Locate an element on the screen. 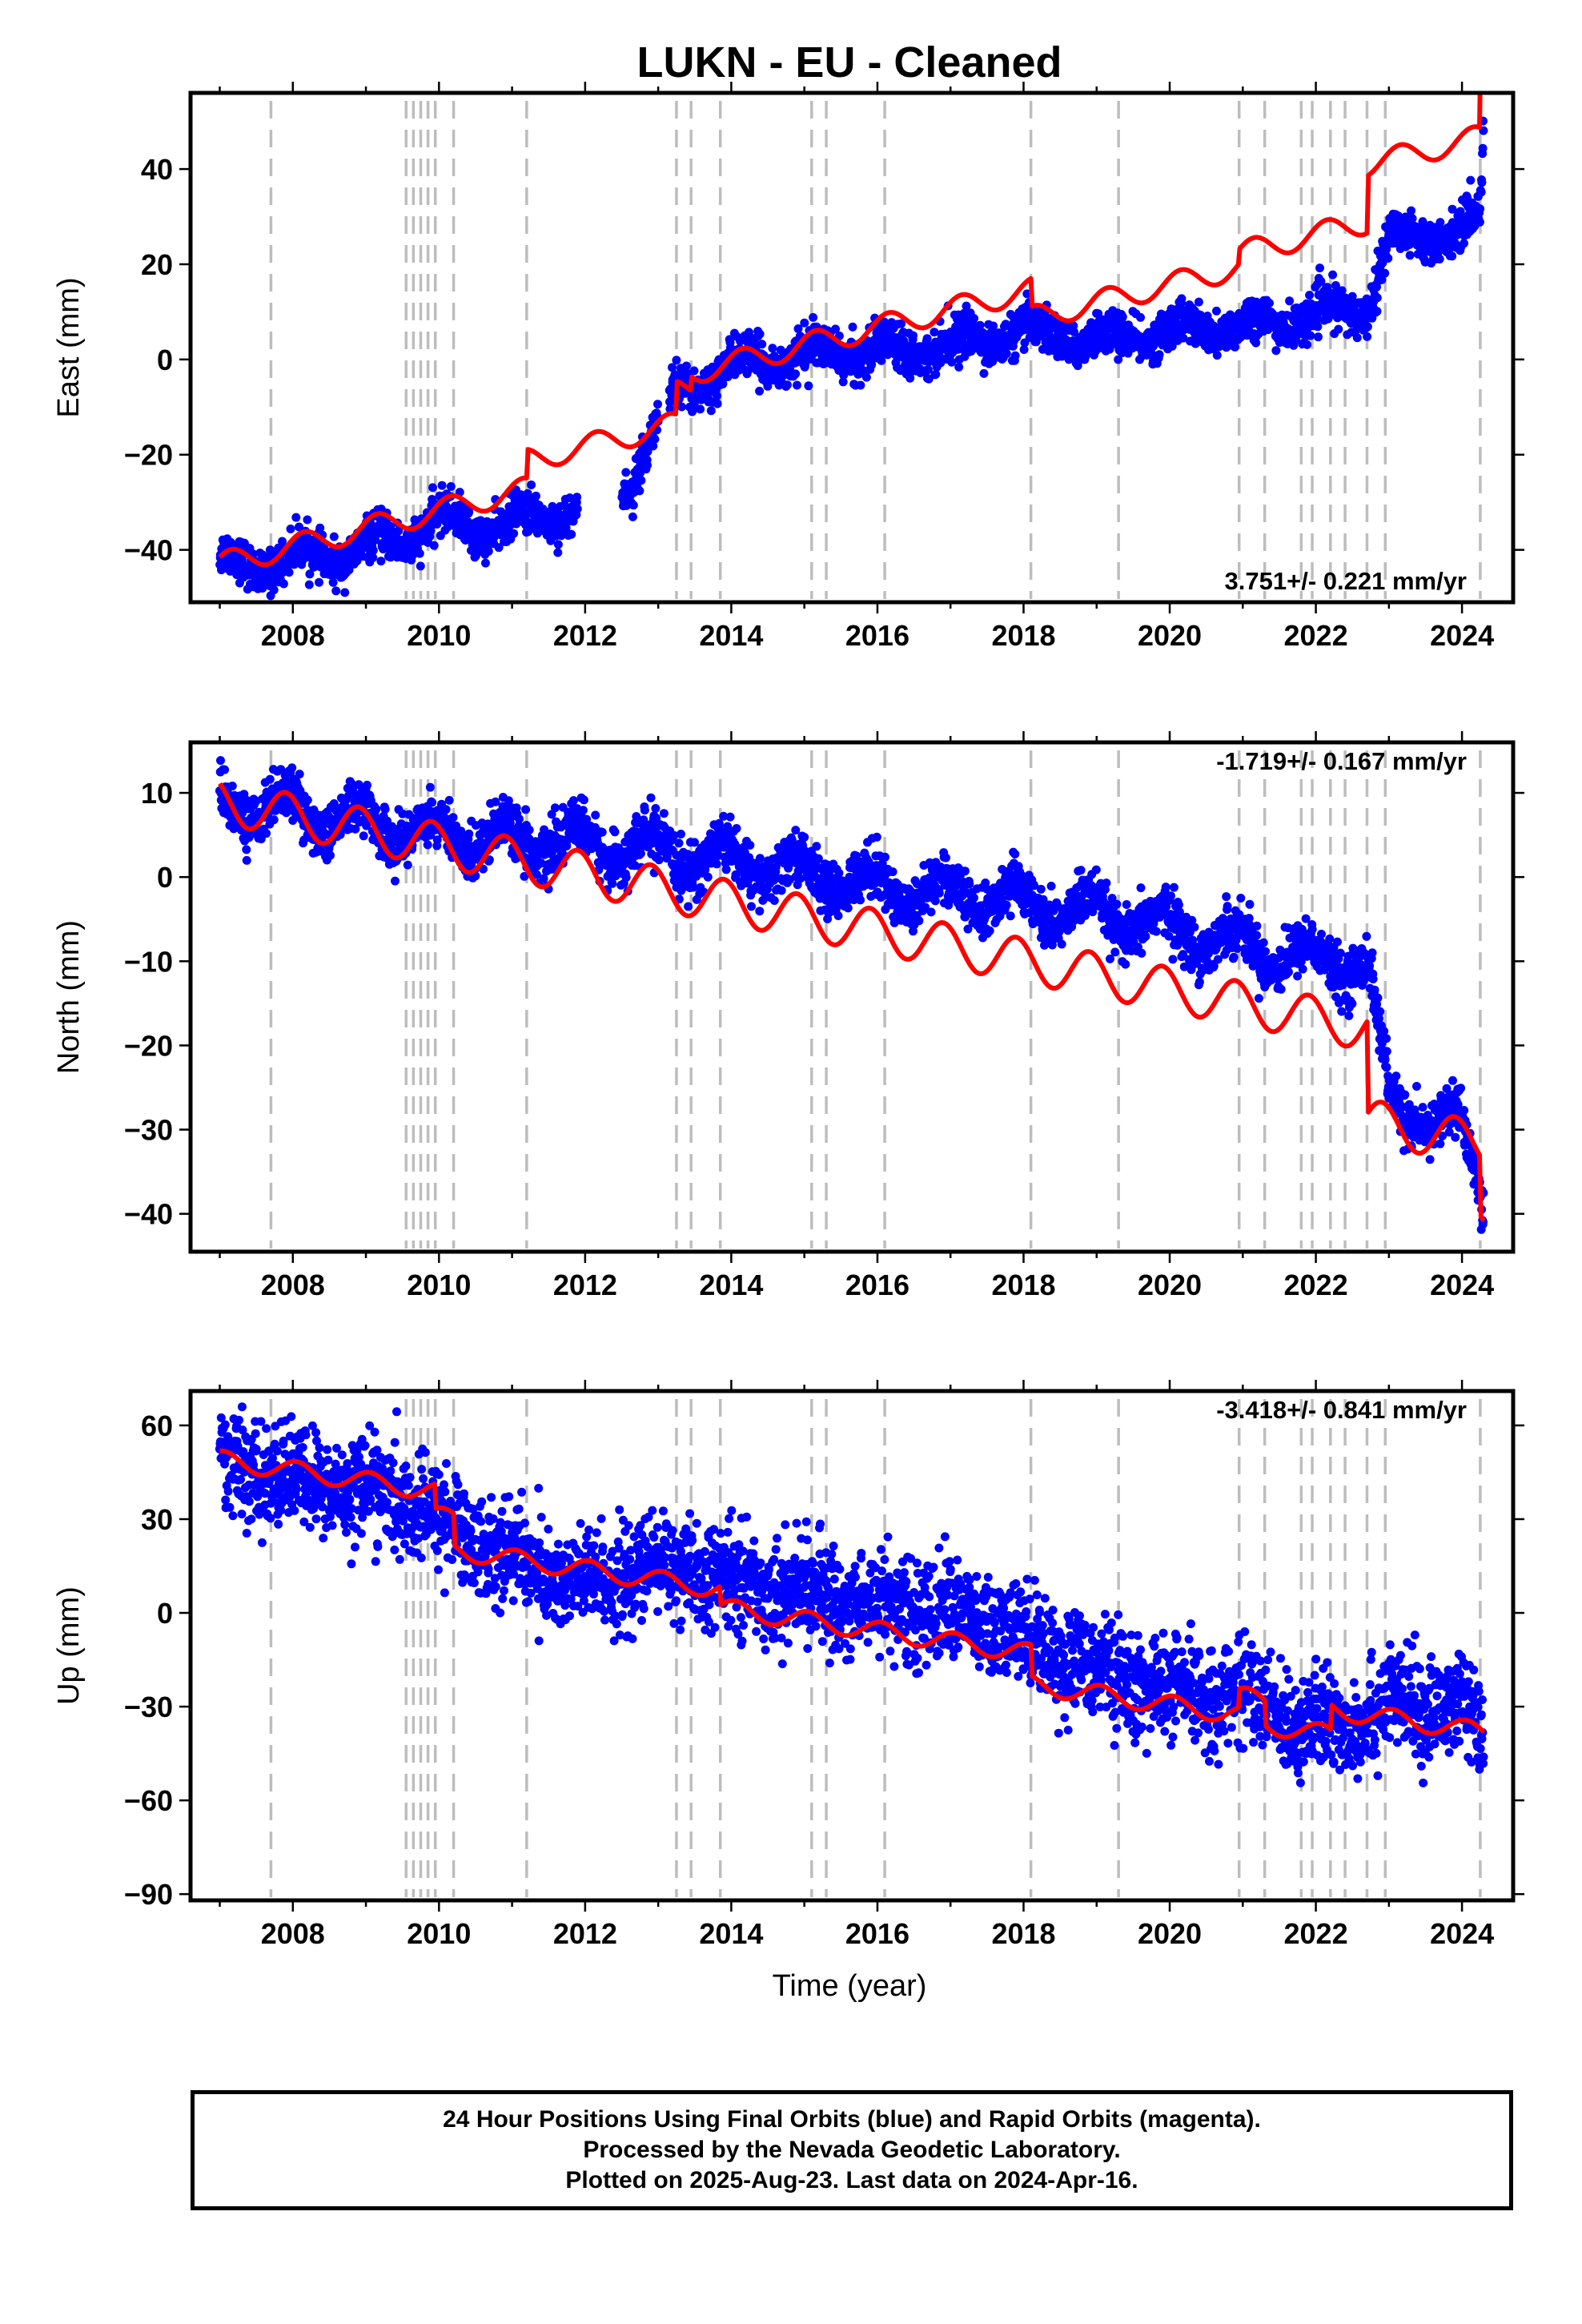 This screenshot has height=2324, width=1582. x-tick-label: 2008 is located at coordinates (293, 635).